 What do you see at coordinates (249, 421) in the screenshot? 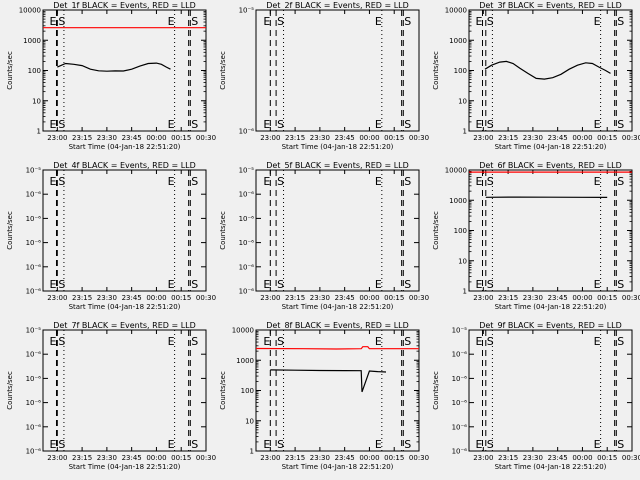
I see `y-tick-label: 10` at bounding box center [249, 421].